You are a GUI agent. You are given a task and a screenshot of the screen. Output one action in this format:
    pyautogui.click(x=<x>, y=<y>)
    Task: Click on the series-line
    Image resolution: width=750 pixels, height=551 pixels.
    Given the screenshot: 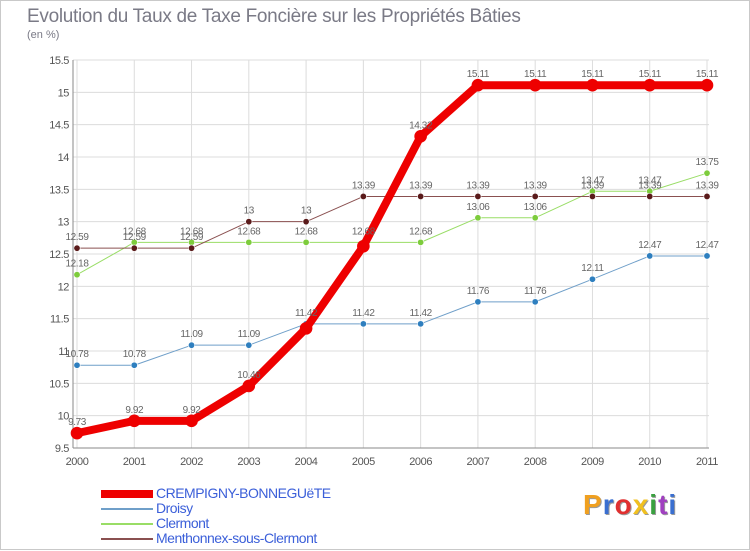 What is the action you would take?
    pyautogui.click(x=392, y=222)
    